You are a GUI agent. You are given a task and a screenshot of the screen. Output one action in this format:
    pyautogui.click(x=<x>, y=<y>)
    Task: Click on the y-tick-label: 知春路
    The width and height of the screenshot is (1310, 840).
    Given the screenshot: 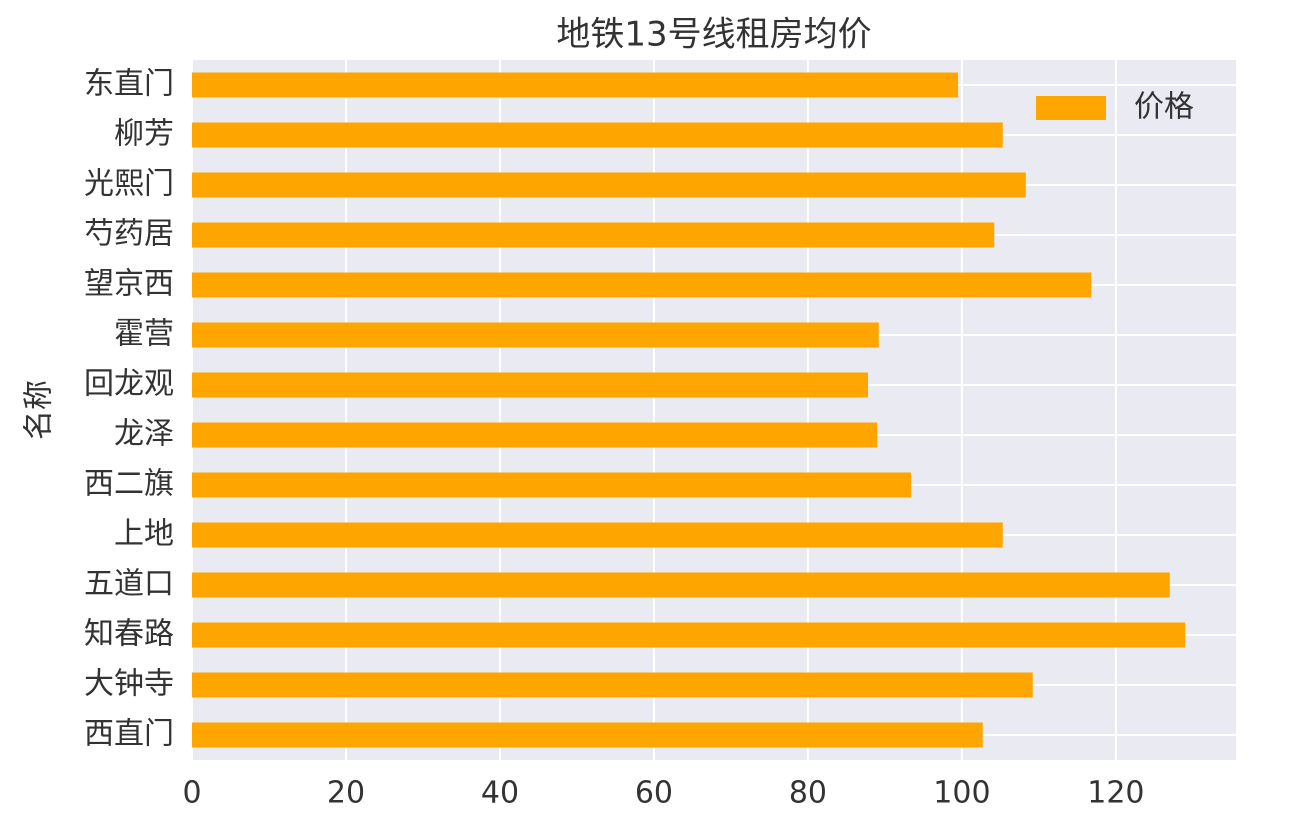 What is the action you would take?
    pyautogui.click(x=129, y=634)
    